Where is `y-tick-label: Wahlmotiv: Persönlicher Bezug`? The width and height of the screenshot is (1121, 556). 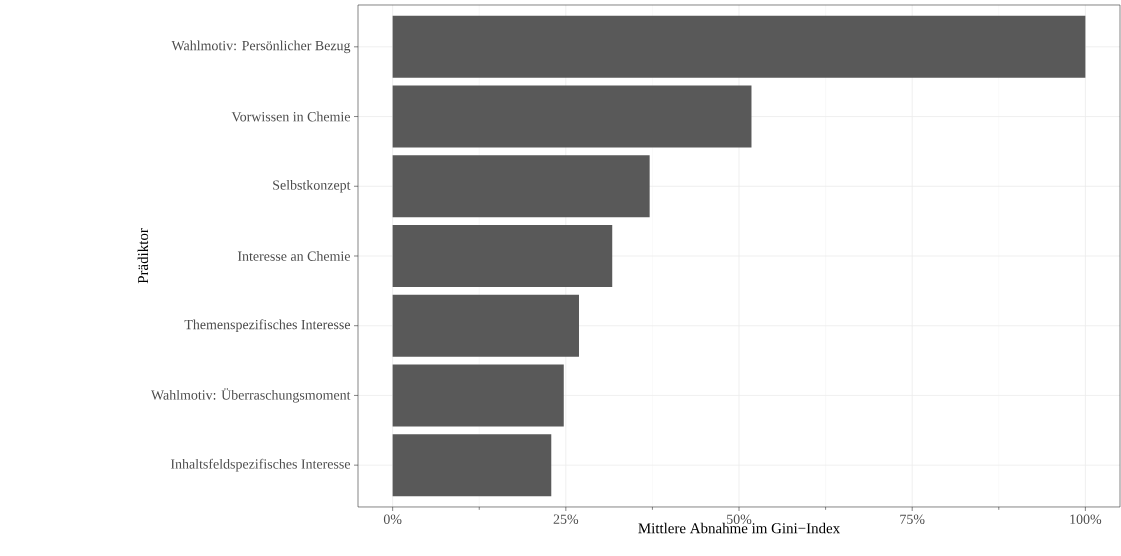
y-tick-label: Wahlmotiv: Persönlicher Bezug is located at coordinates (261, 47).